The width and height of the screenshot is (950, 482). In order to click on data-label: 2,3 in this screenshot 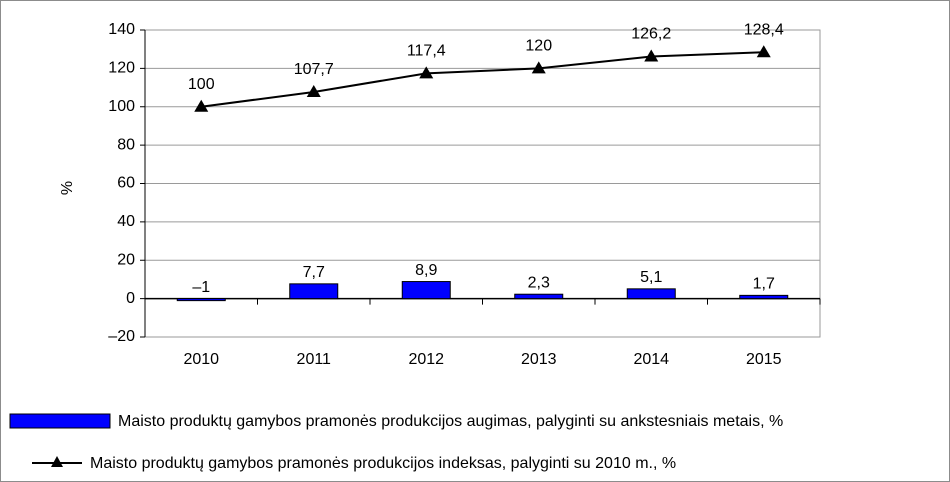, I will do `click(539, 282)`.